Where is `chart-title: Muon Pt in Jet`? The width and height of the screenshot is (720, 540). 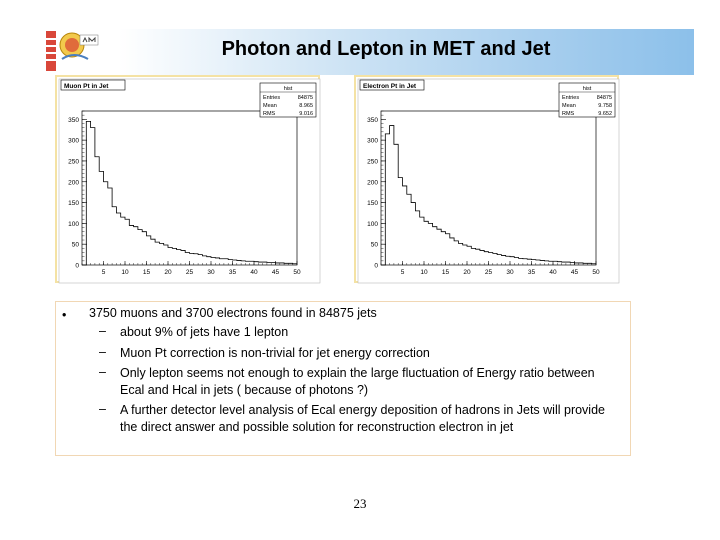
chart-title: Muon Pt in Jet is located at coordinates (86, 86).